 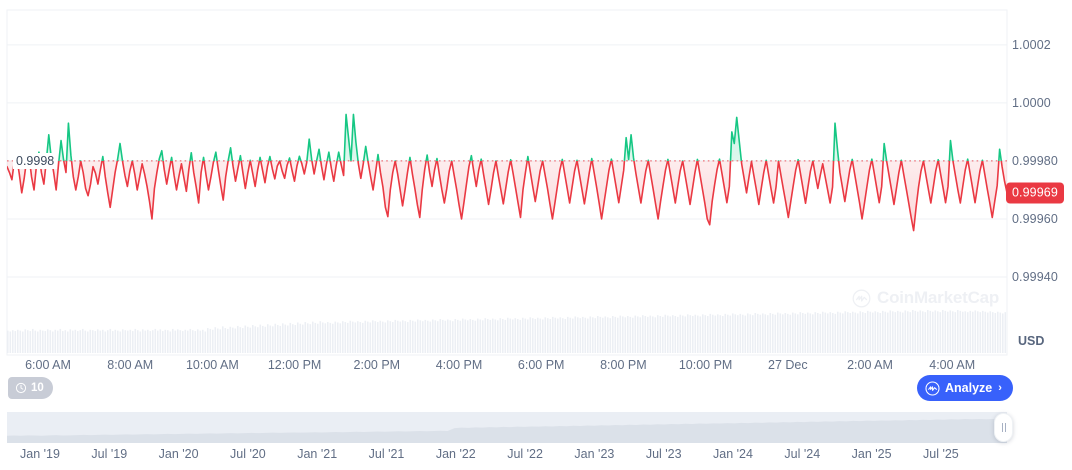 What do you see at coordinates (870, 365) in the screenshot?
I see `x-axis-tick-label: 2:00 AM` at bounding box center [870, 365].